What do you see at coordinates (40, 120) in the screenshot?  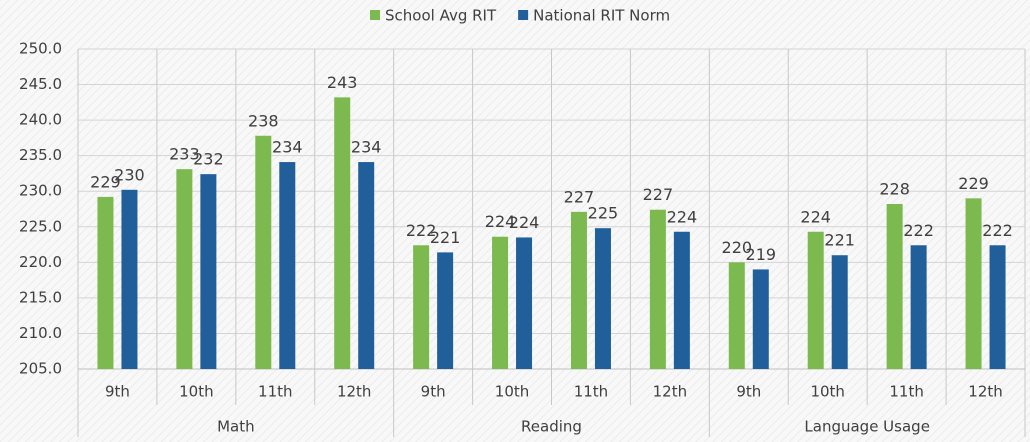 I see `y-tick-label: 240.0` at bounding box center [40, 120].